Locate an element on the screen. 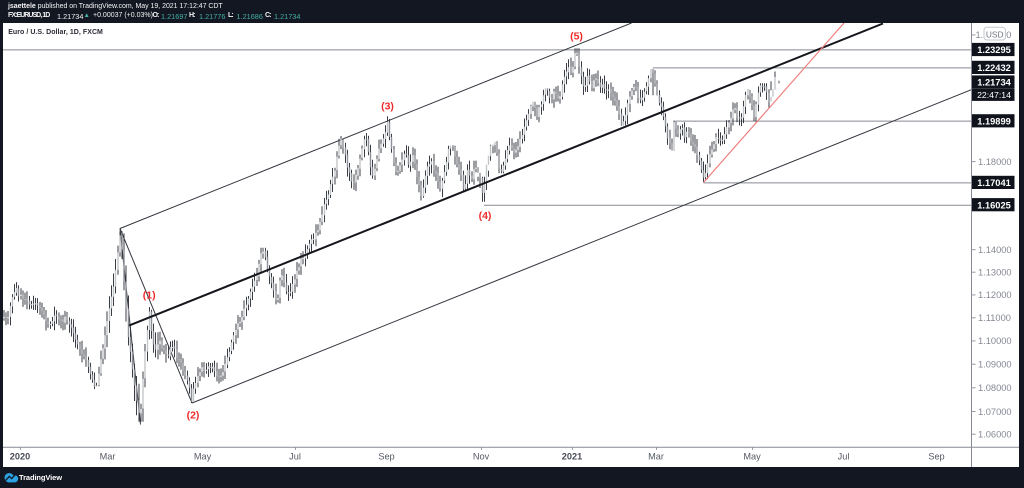 The width and height of the screenshot is (1024, 488). svg-text: 1.11000 is located at coordinates (994, 318).